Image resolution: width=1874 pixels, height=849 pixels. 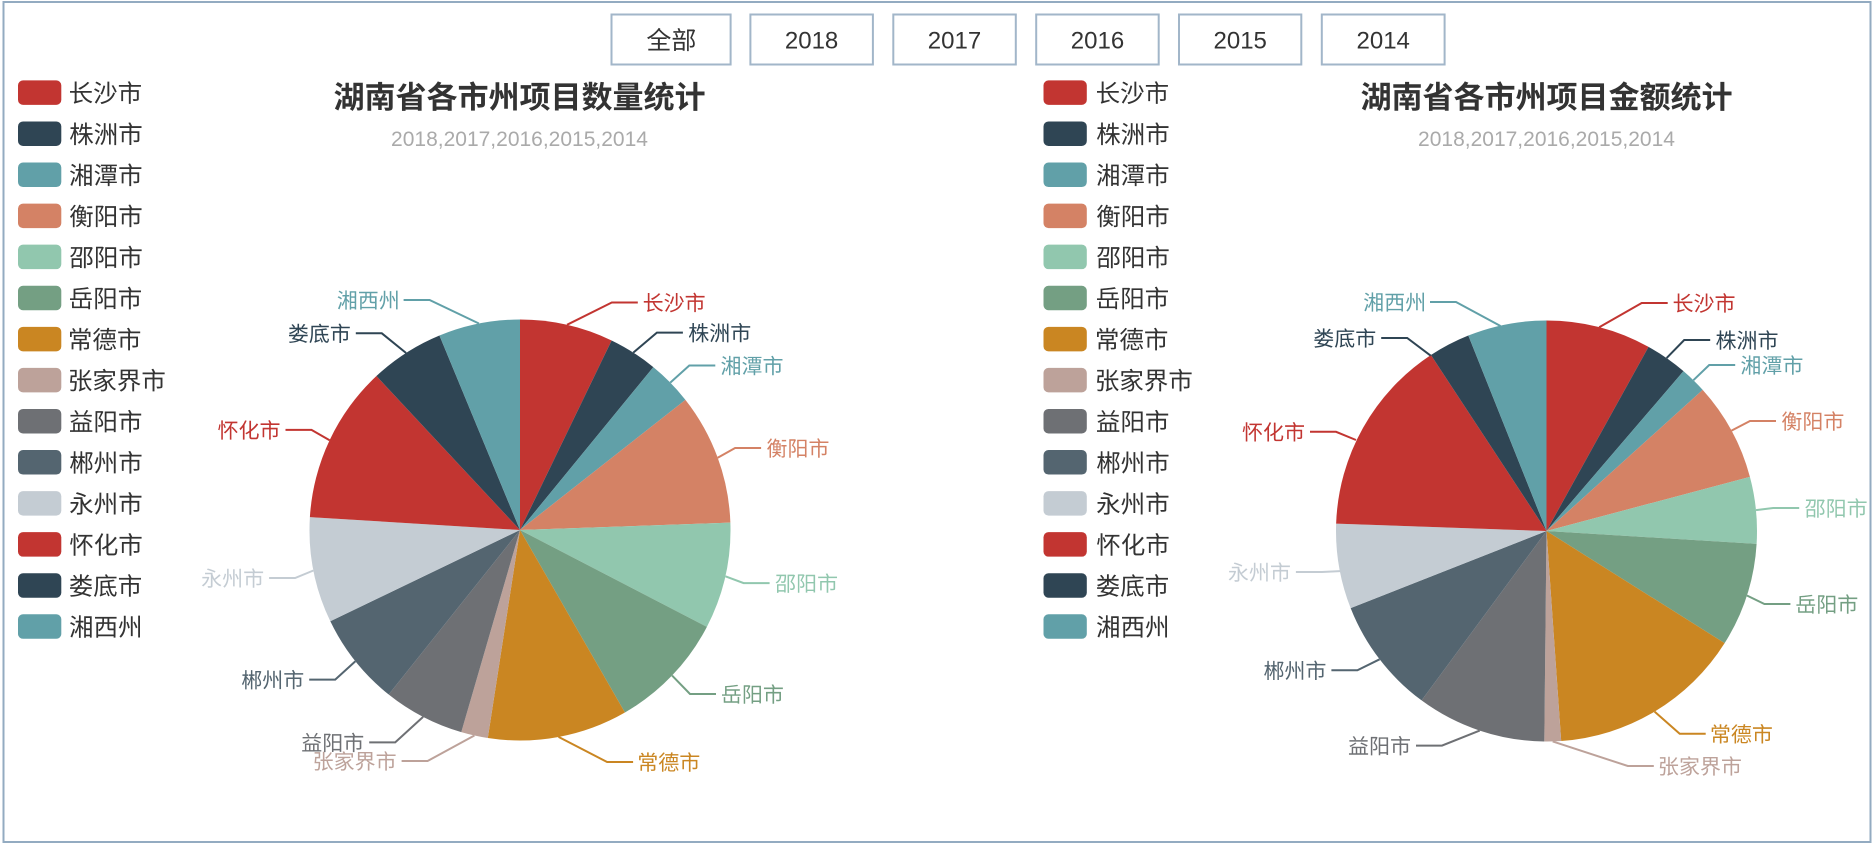 What do you see at coordinates (1097, 41) in the screenshot?
I see `svg-text: 2016` at bounding box center [1097, 41].